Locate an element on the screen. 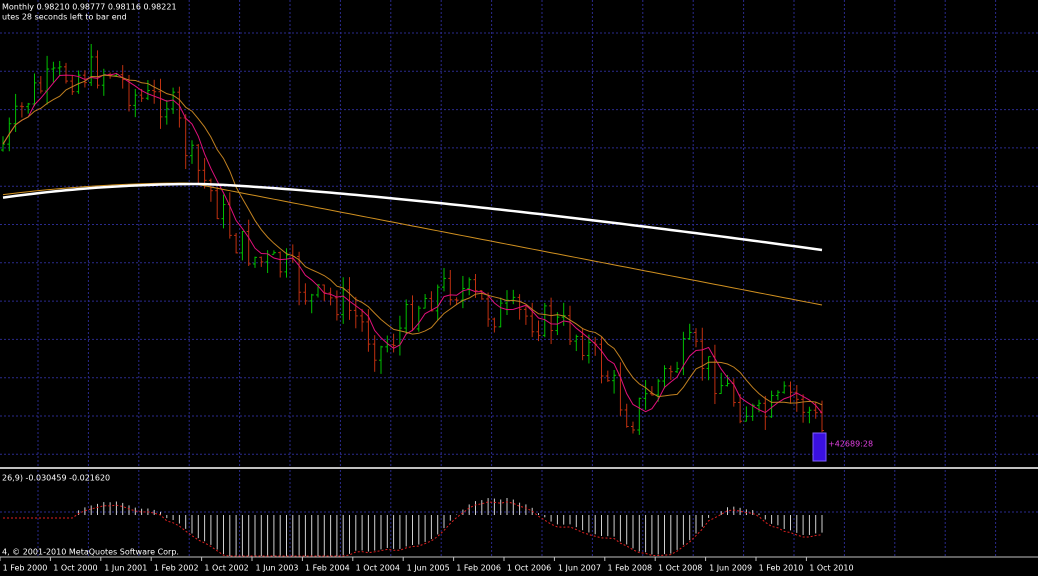  time-label: 1 Feb 2002 is located at coordinates (176, 568).